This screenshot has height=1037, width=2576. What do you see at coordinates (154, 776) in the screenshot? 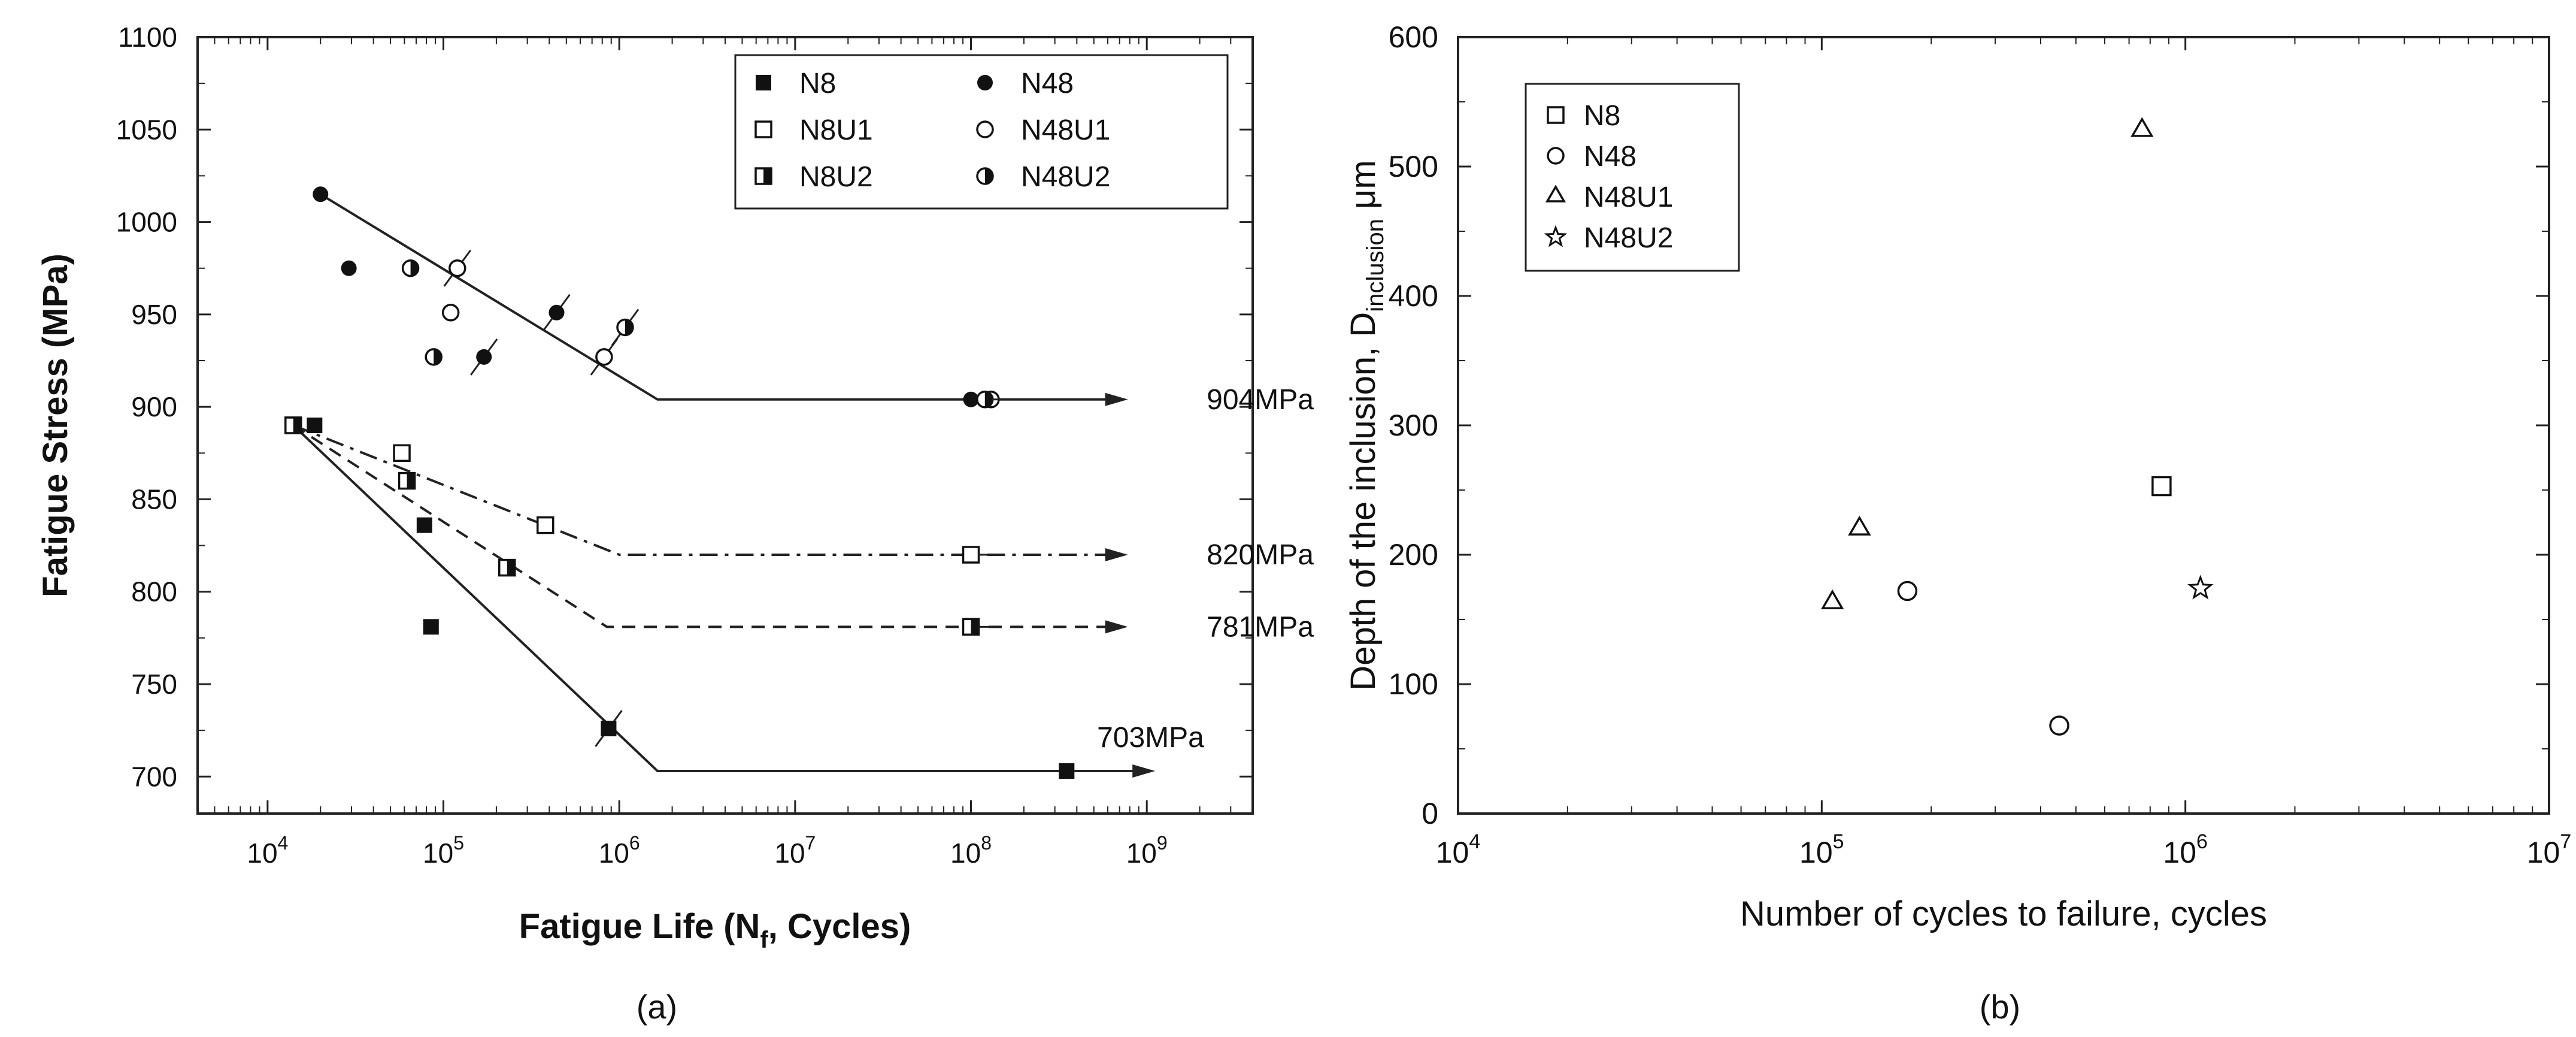
I see `a-ytick-label: 700` at bounding box center [154, 776].